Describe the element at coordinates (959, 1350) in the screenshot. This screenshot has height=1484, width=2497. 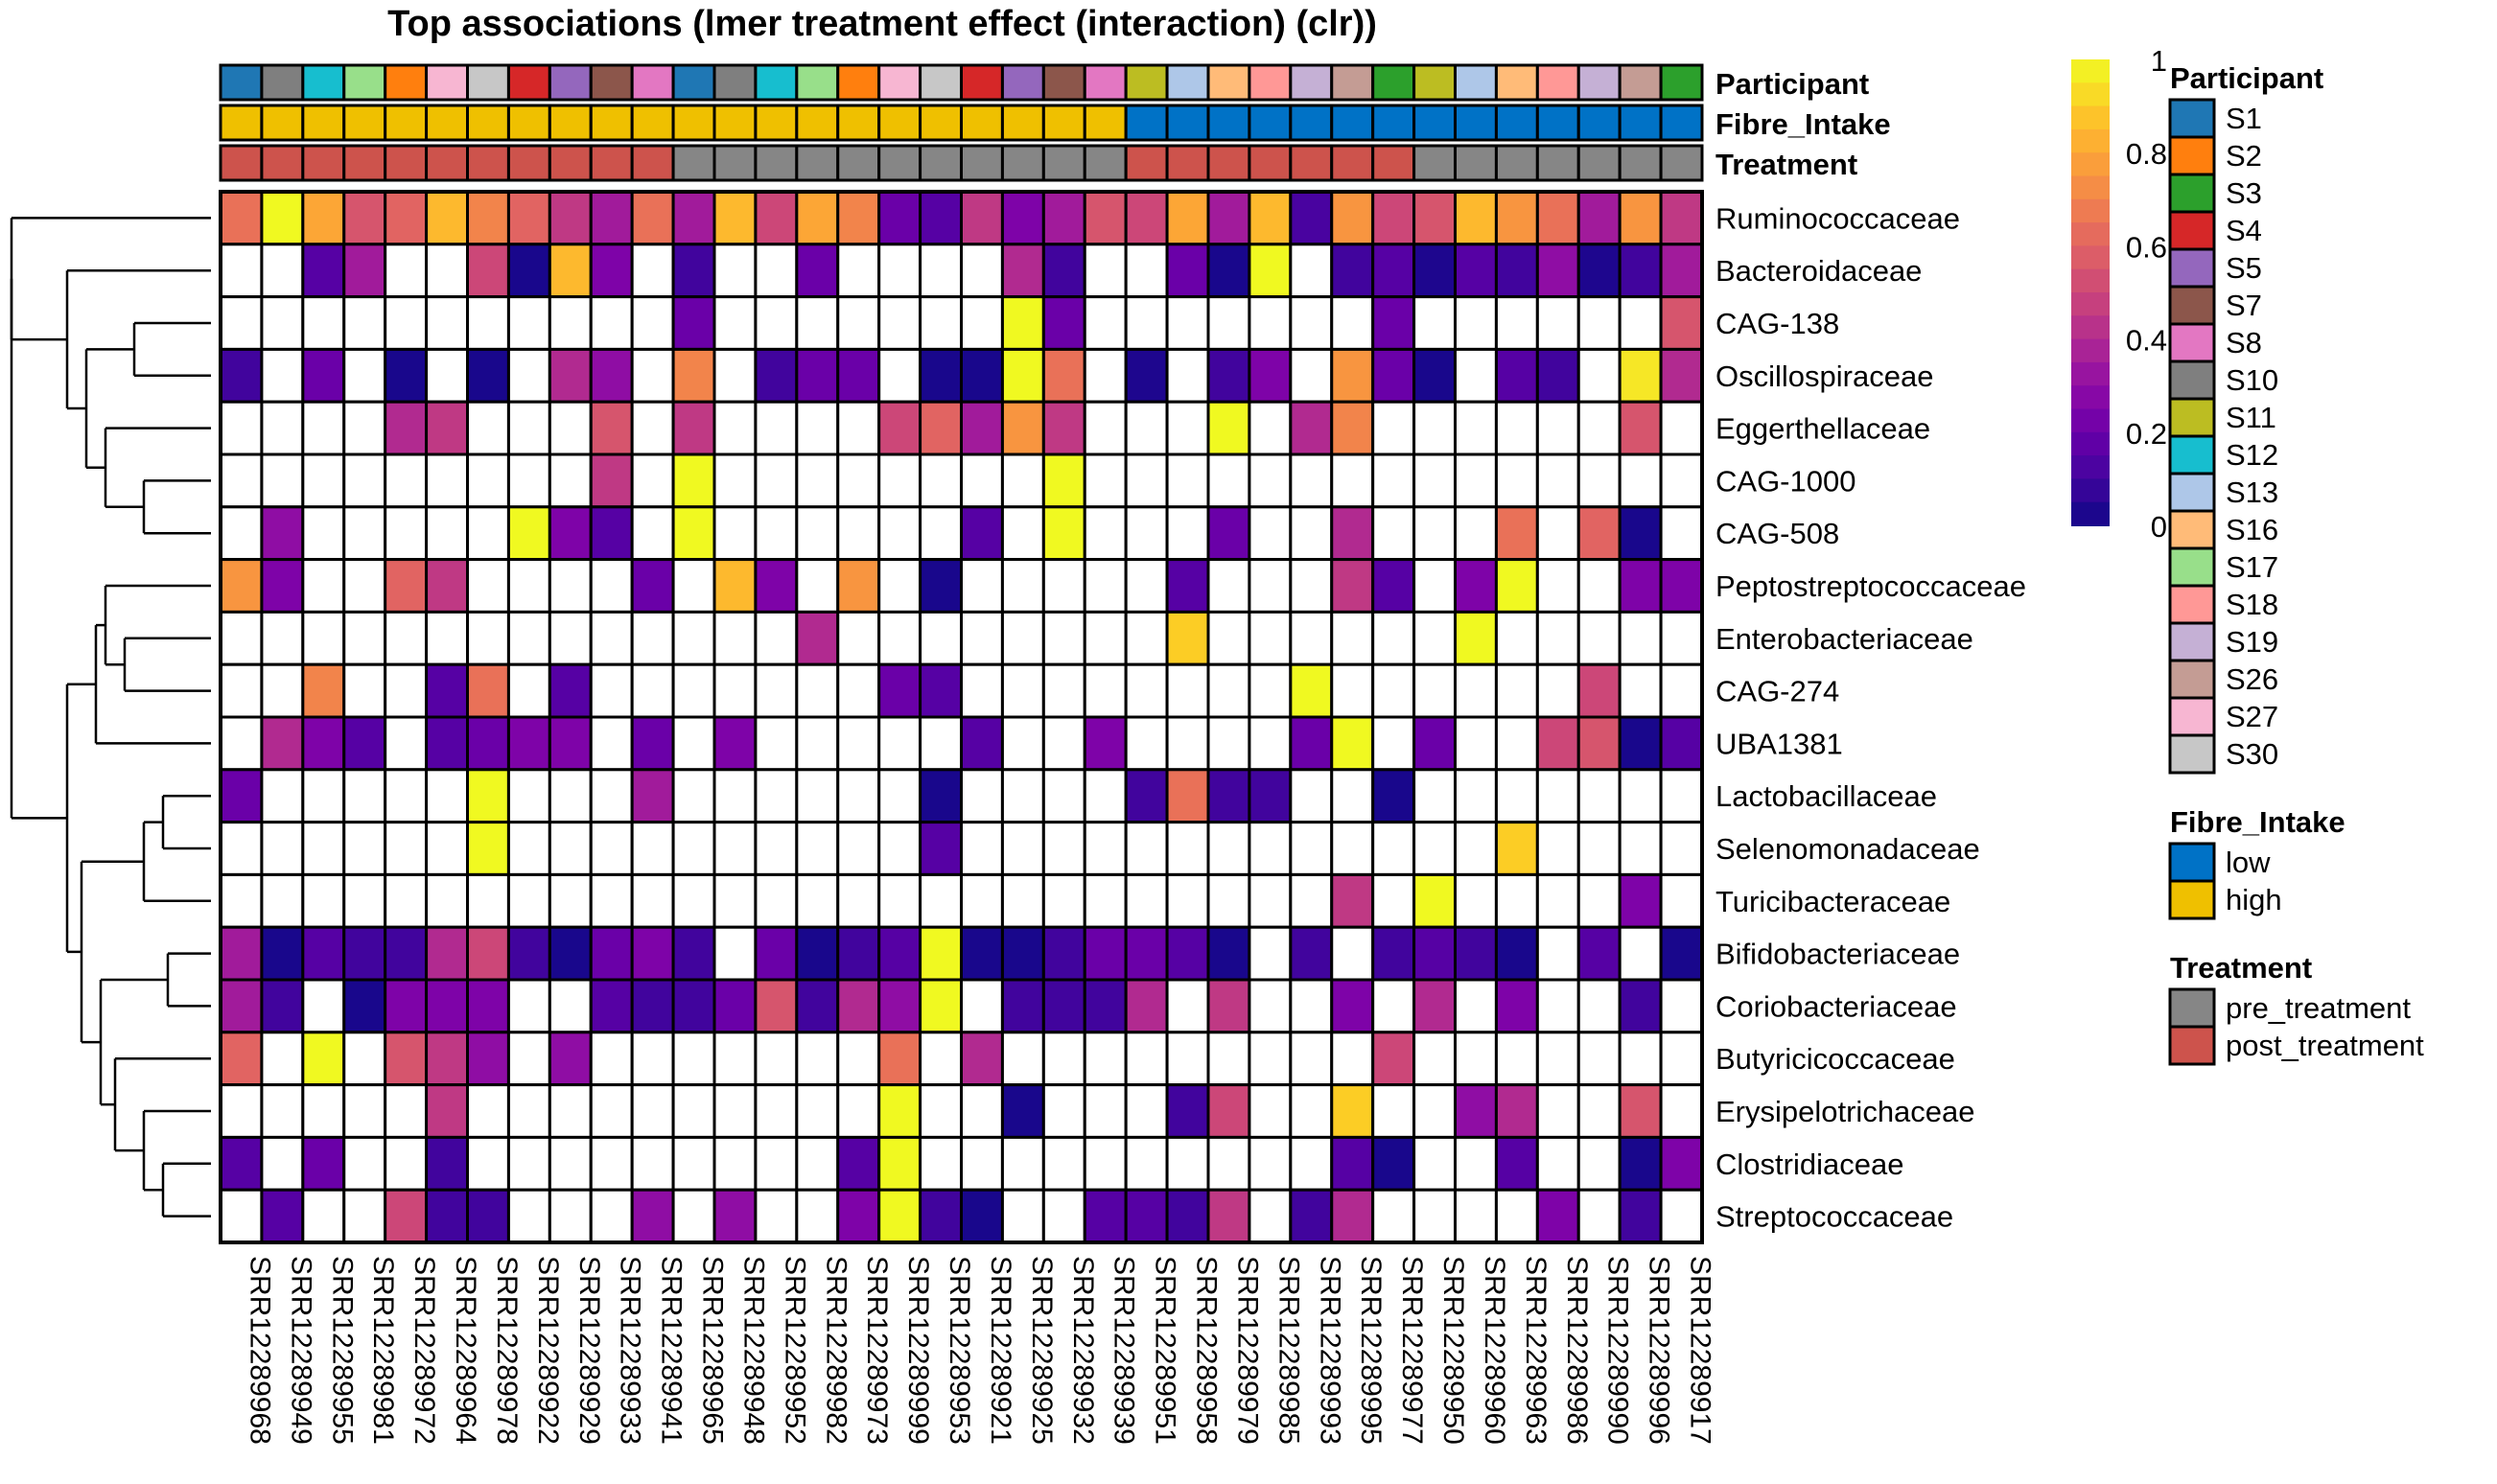
I see `column-label: SRR12289953` at that location.